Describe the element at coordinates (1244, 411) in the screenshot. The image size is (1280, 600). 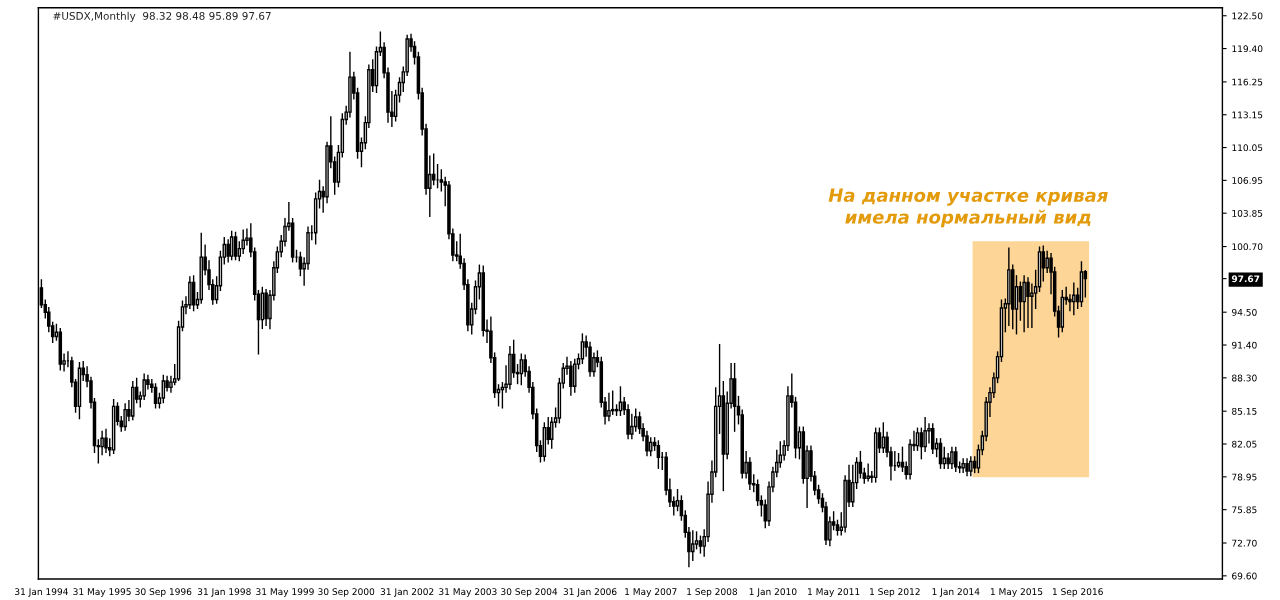
I see `y-tick-label: 85.15` at that location.